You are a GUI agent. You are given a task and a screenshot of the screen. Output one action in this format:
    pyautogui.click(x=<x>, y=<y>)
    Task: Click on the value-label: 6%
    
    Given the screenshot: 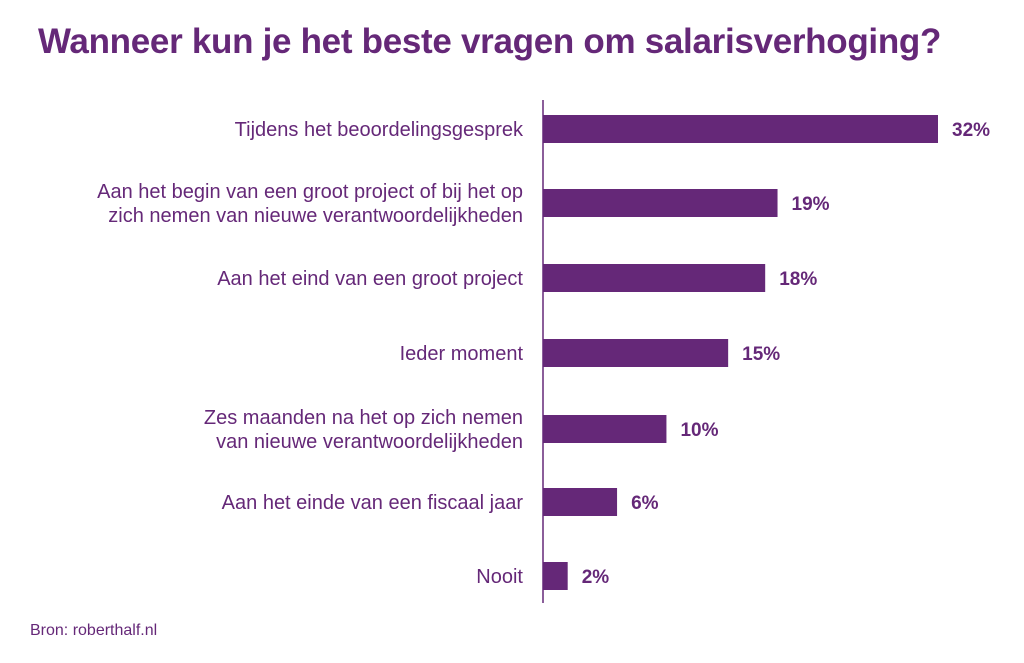 What is the action you would take?
    pyautogui.click(x=645, y=503)
    